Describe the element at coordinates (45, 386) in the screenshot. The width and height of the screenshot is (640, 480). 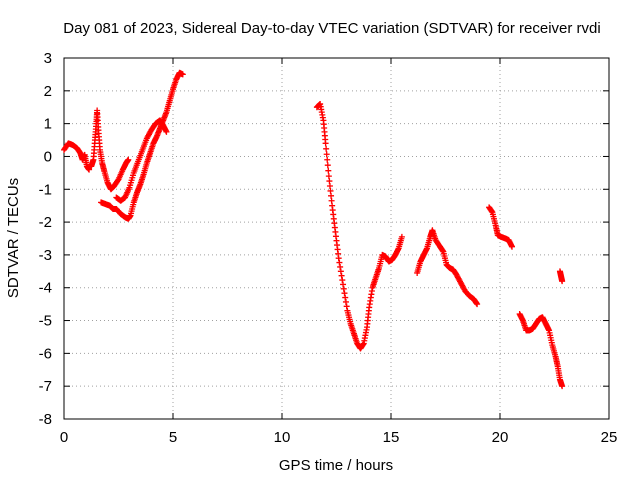
I see `y-tick-label: -7` at that location.